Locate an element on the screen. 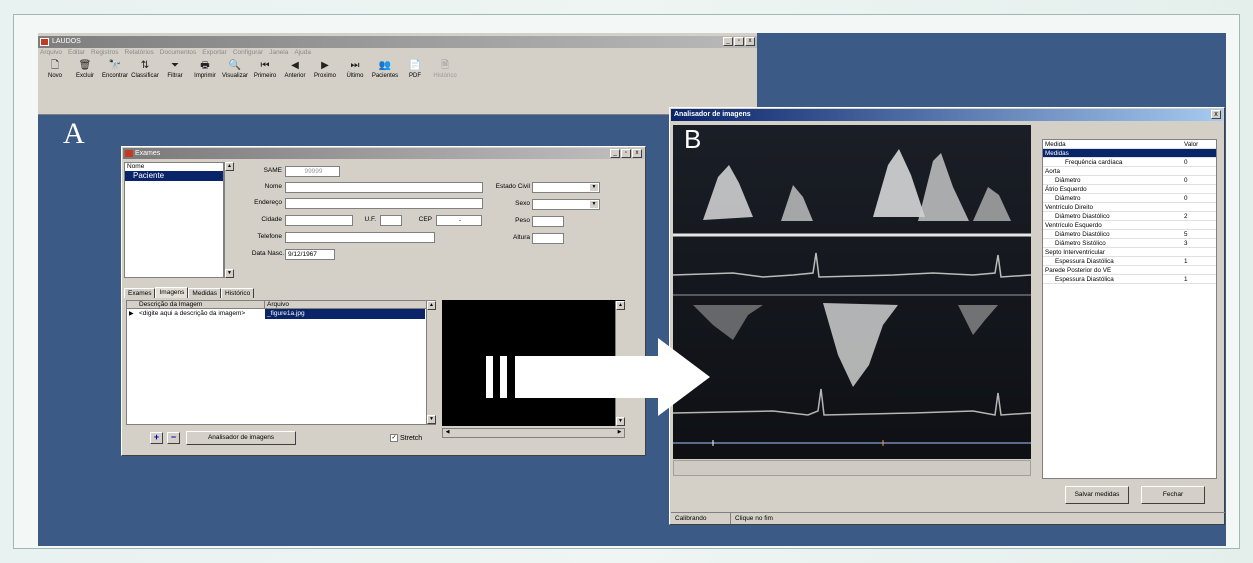 The image size is (1253, 563). uf-field is located at coordinates (391, 220).